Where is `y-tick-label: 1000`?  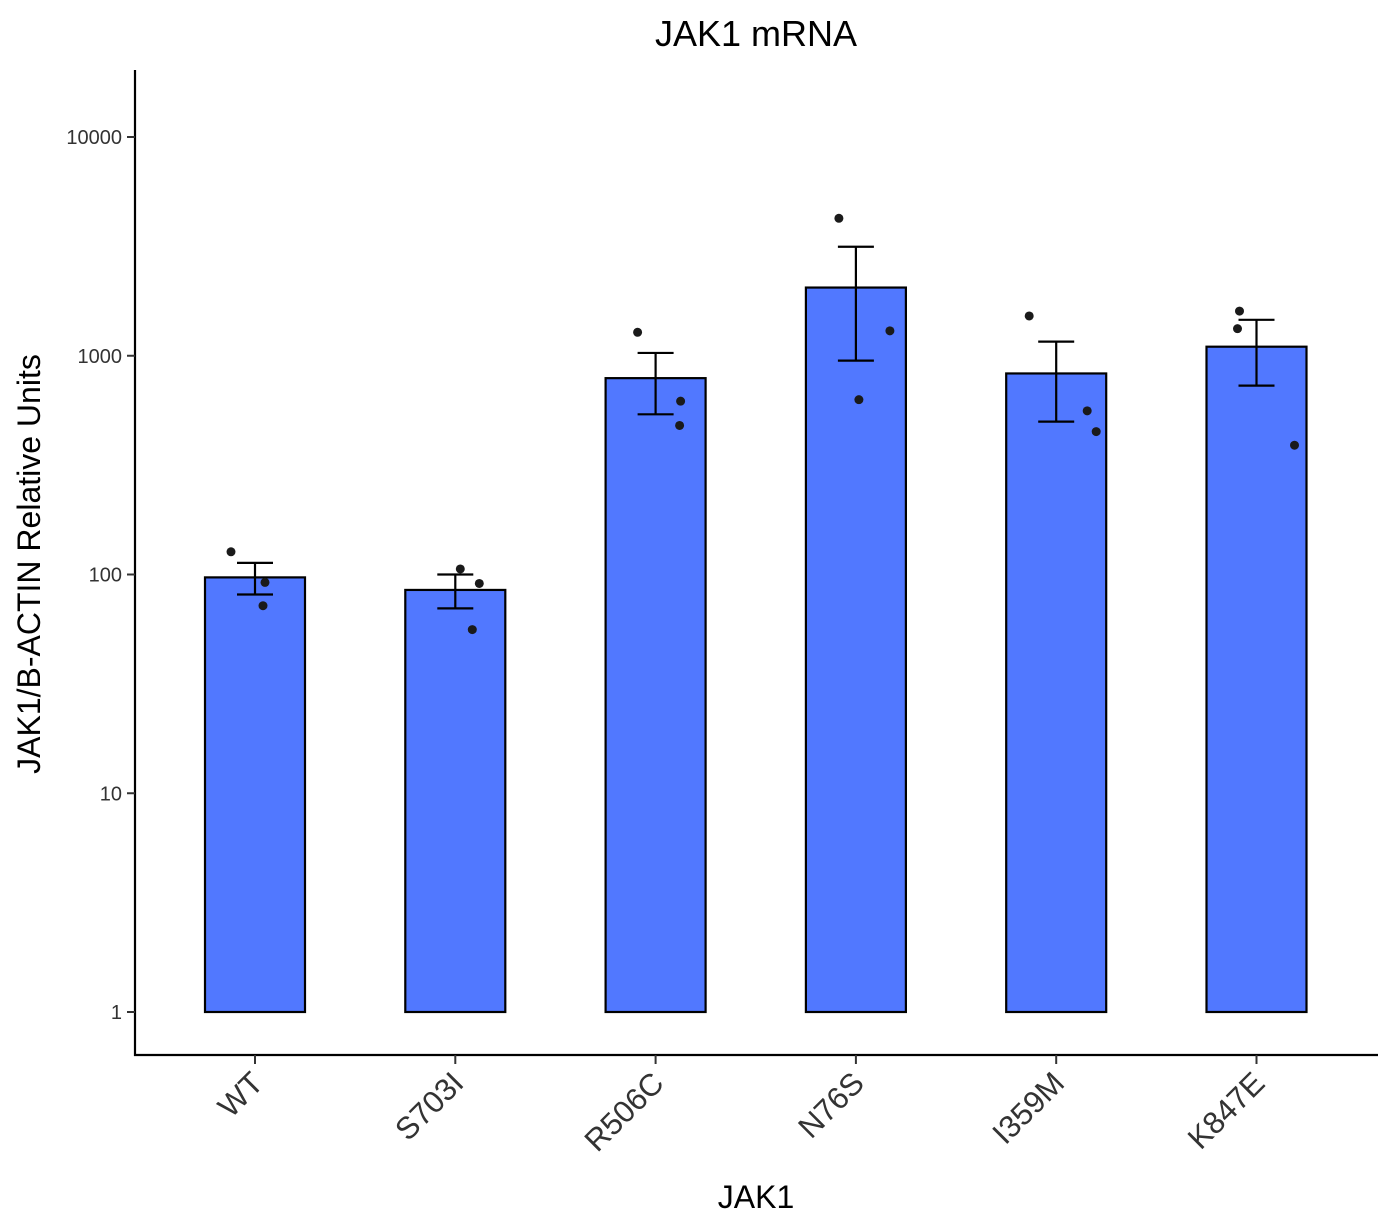
y-tick-label: 1000 is located at coordinates (100, 357).